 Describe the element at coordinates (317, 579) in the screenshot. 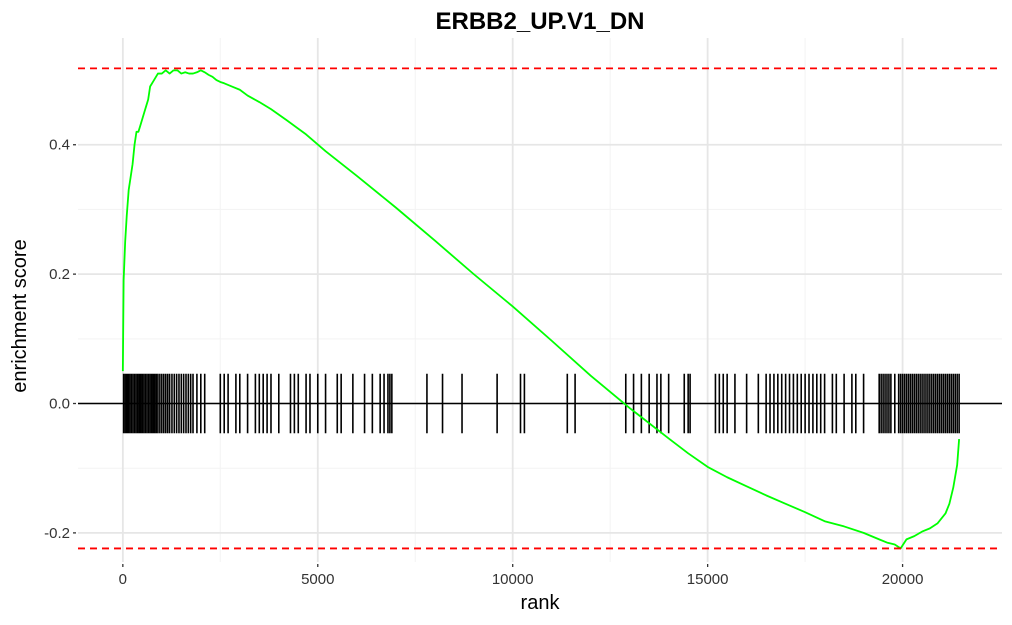

I see `x-tick-label: 5000` at that location.